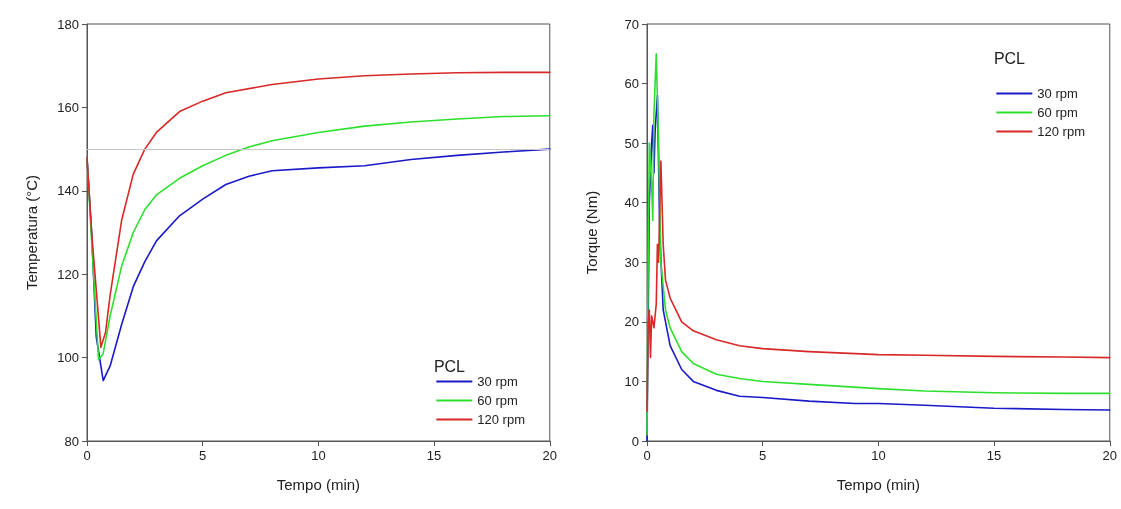  Describe the element at coordinates (71, 441) in the screenshot. I see `y-tick-label: 80` at that location.